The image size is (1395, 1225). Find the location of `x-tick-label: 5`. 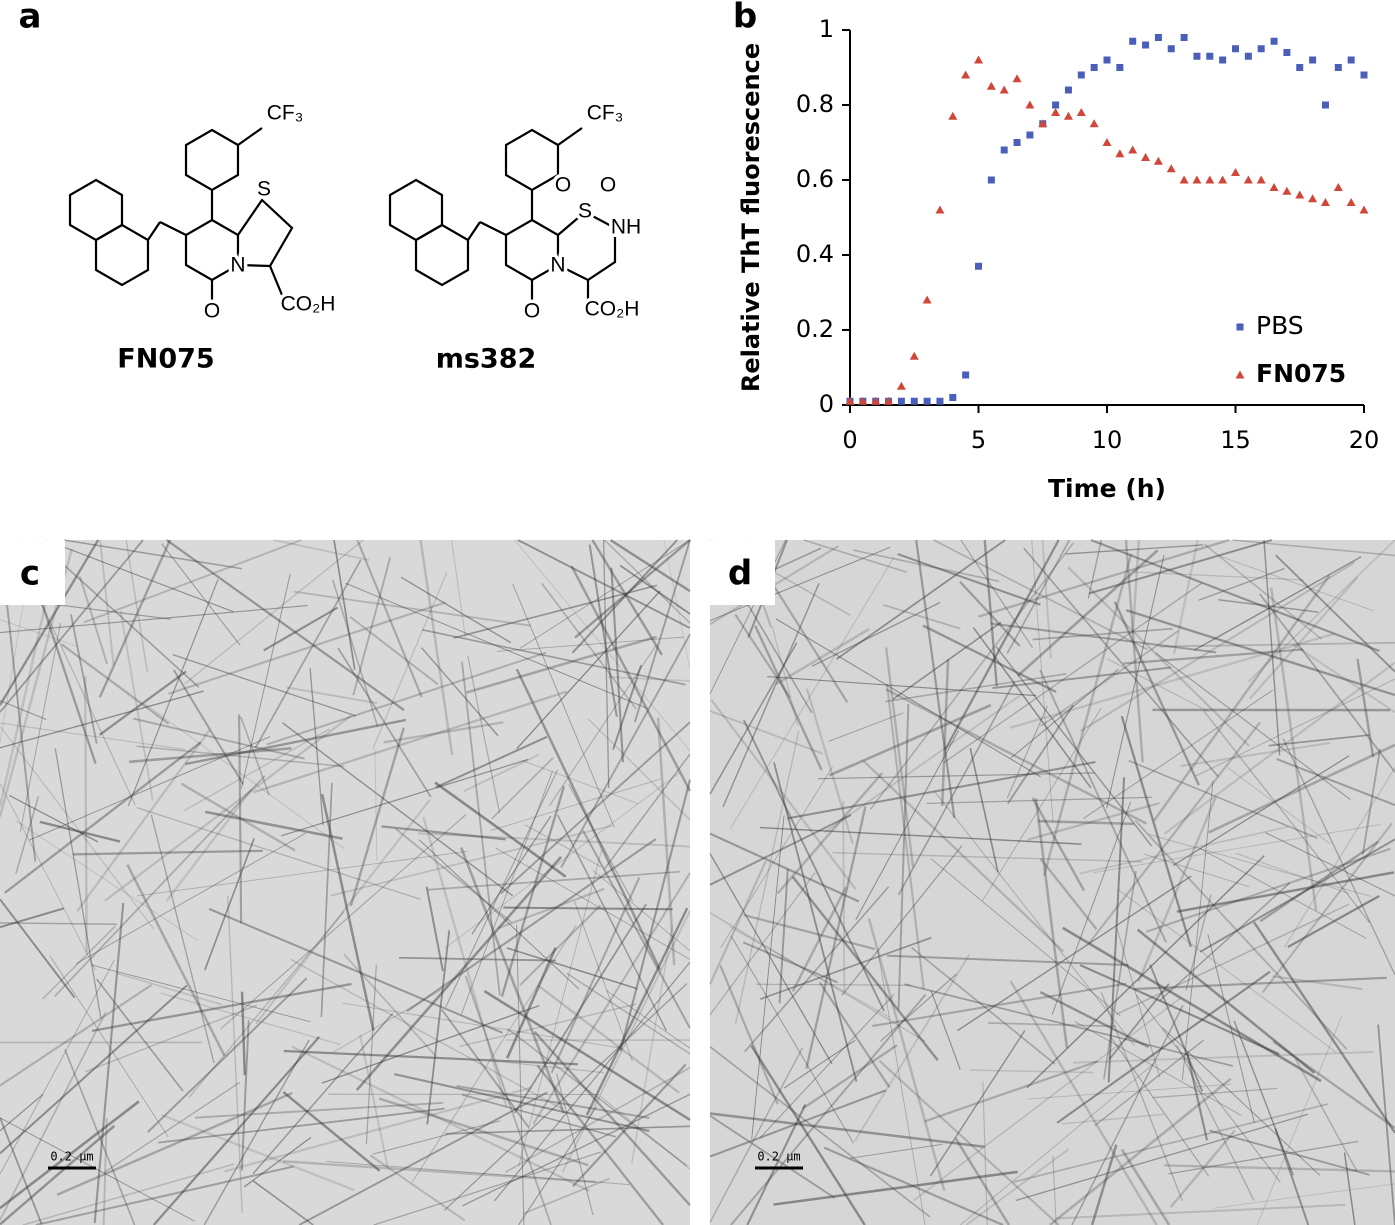

x-tick-label: 5 is located at coordinates (978, 440).